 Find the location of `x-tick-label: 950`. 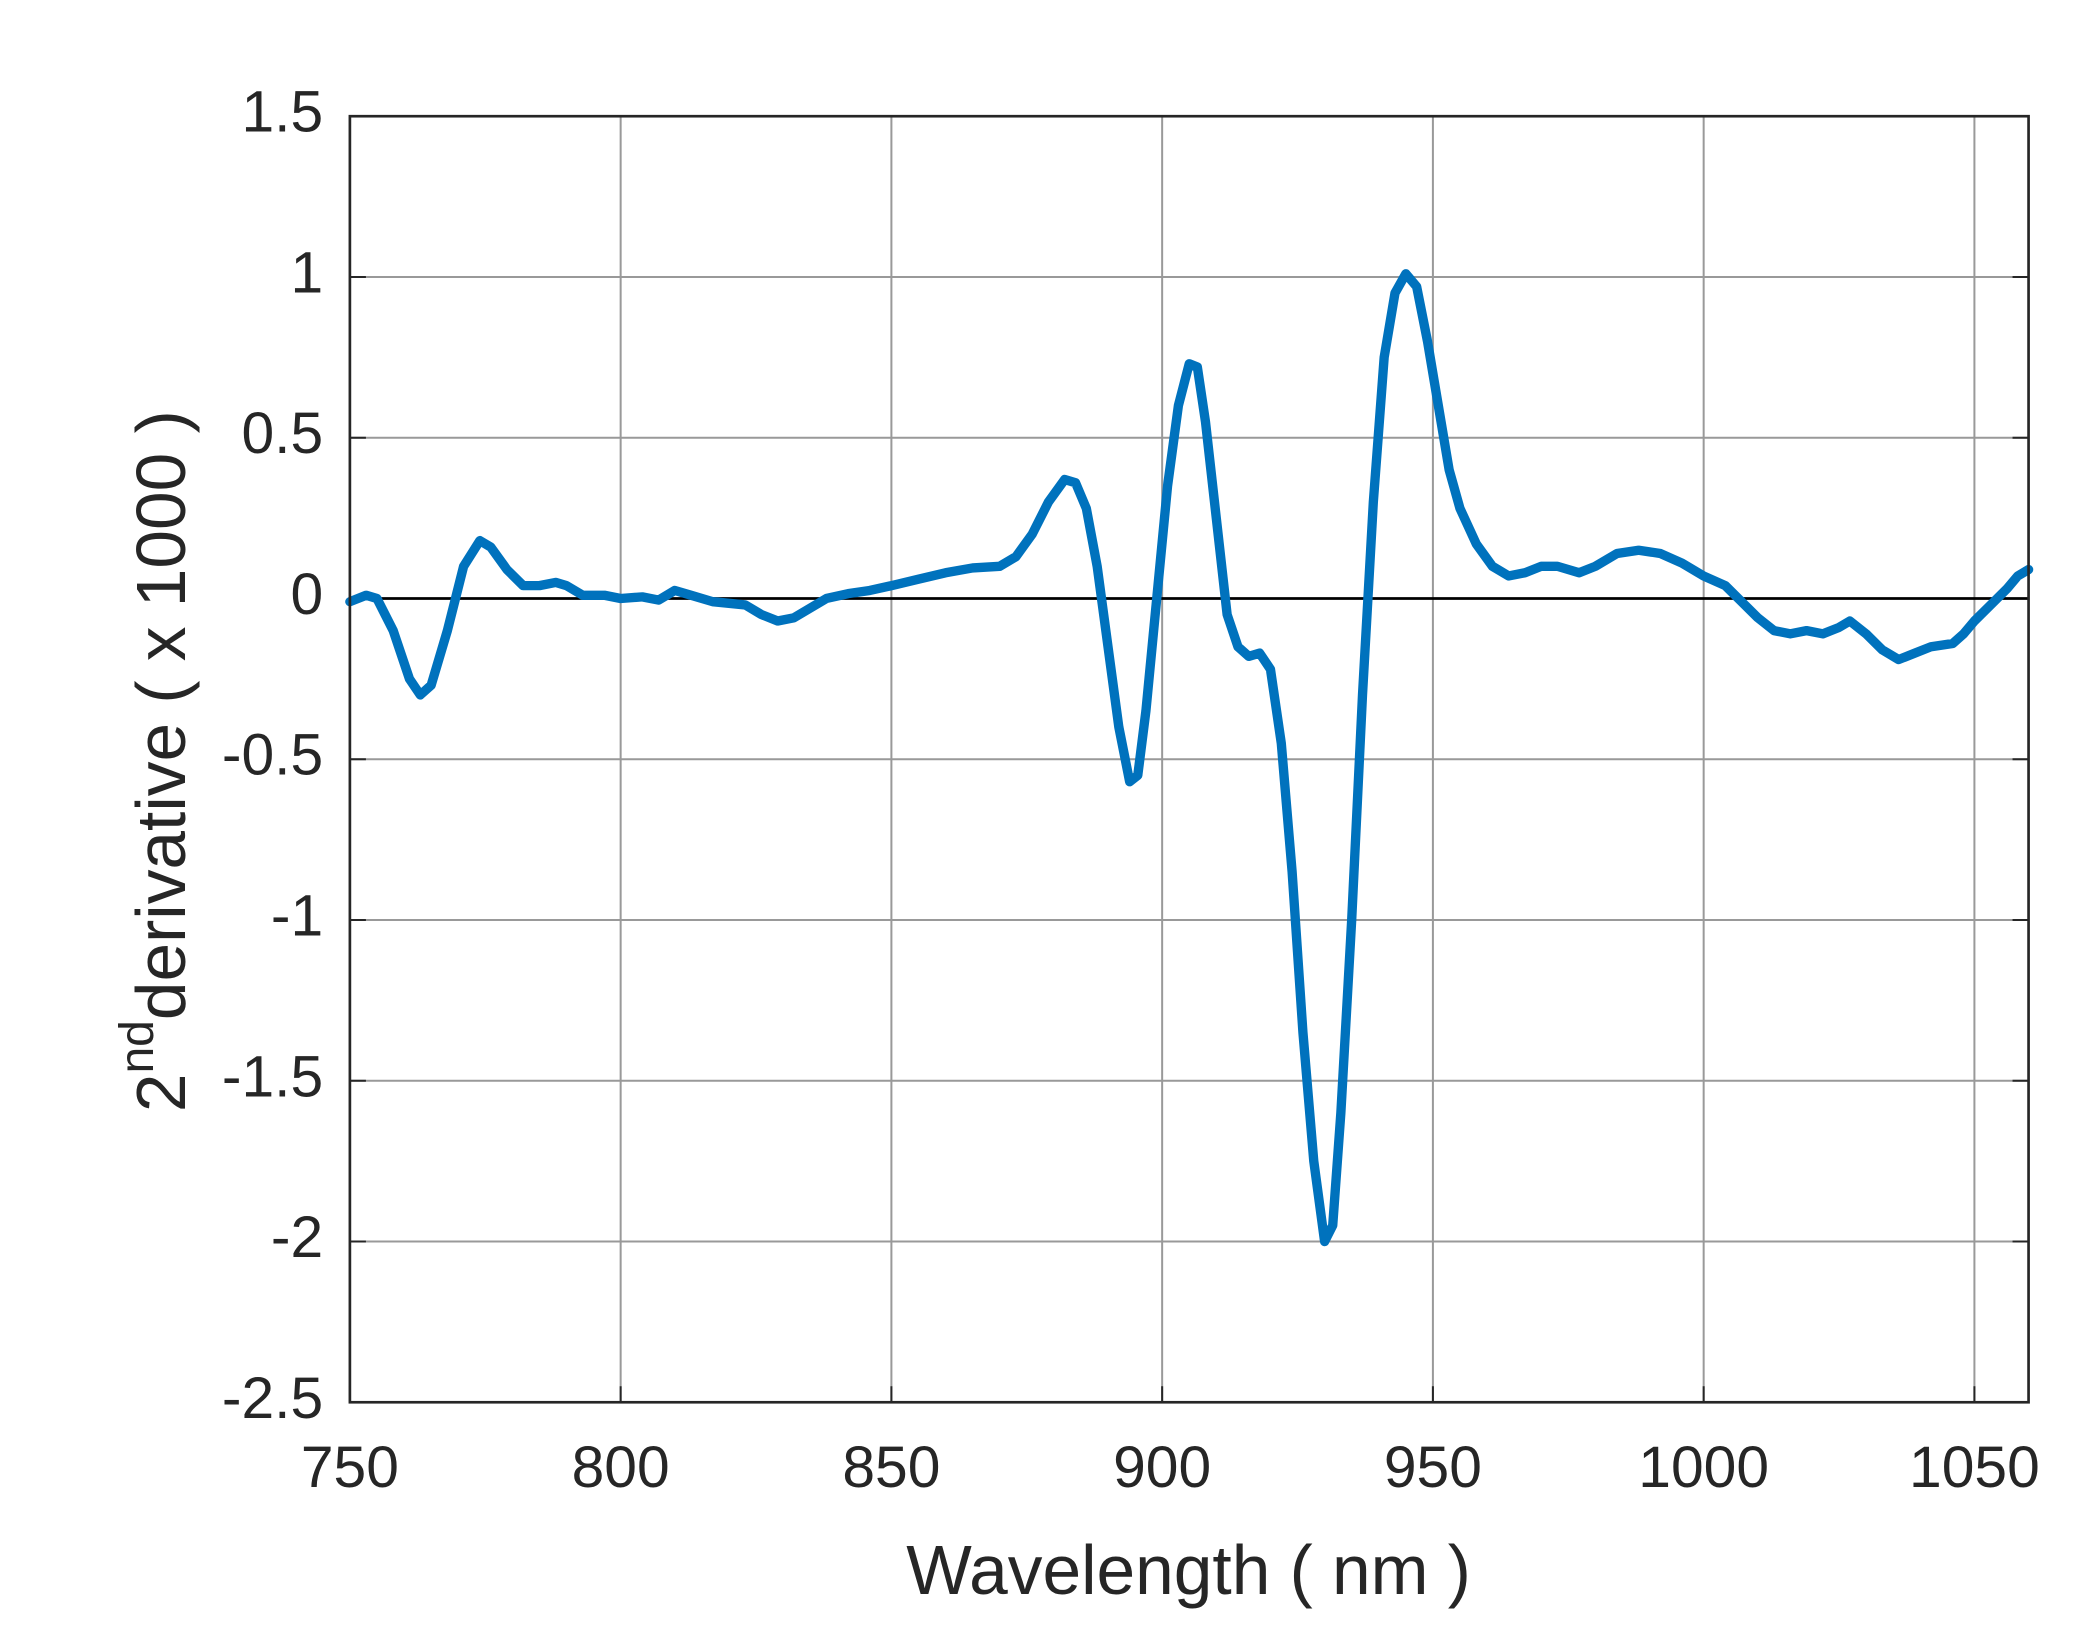

x-tick-label: 950 is located at coordinates (1433, 1467).